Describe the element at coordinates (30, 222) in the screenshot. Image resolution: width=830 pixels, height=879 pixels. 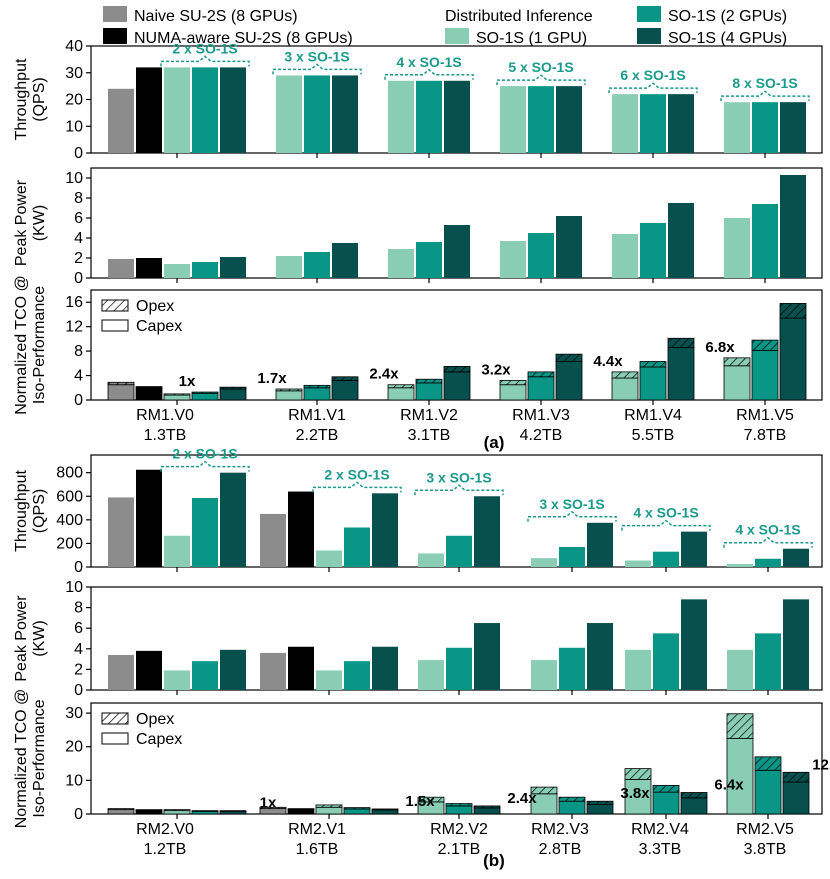
I see `y-axis-label: Peak Power(KW)` at that location.